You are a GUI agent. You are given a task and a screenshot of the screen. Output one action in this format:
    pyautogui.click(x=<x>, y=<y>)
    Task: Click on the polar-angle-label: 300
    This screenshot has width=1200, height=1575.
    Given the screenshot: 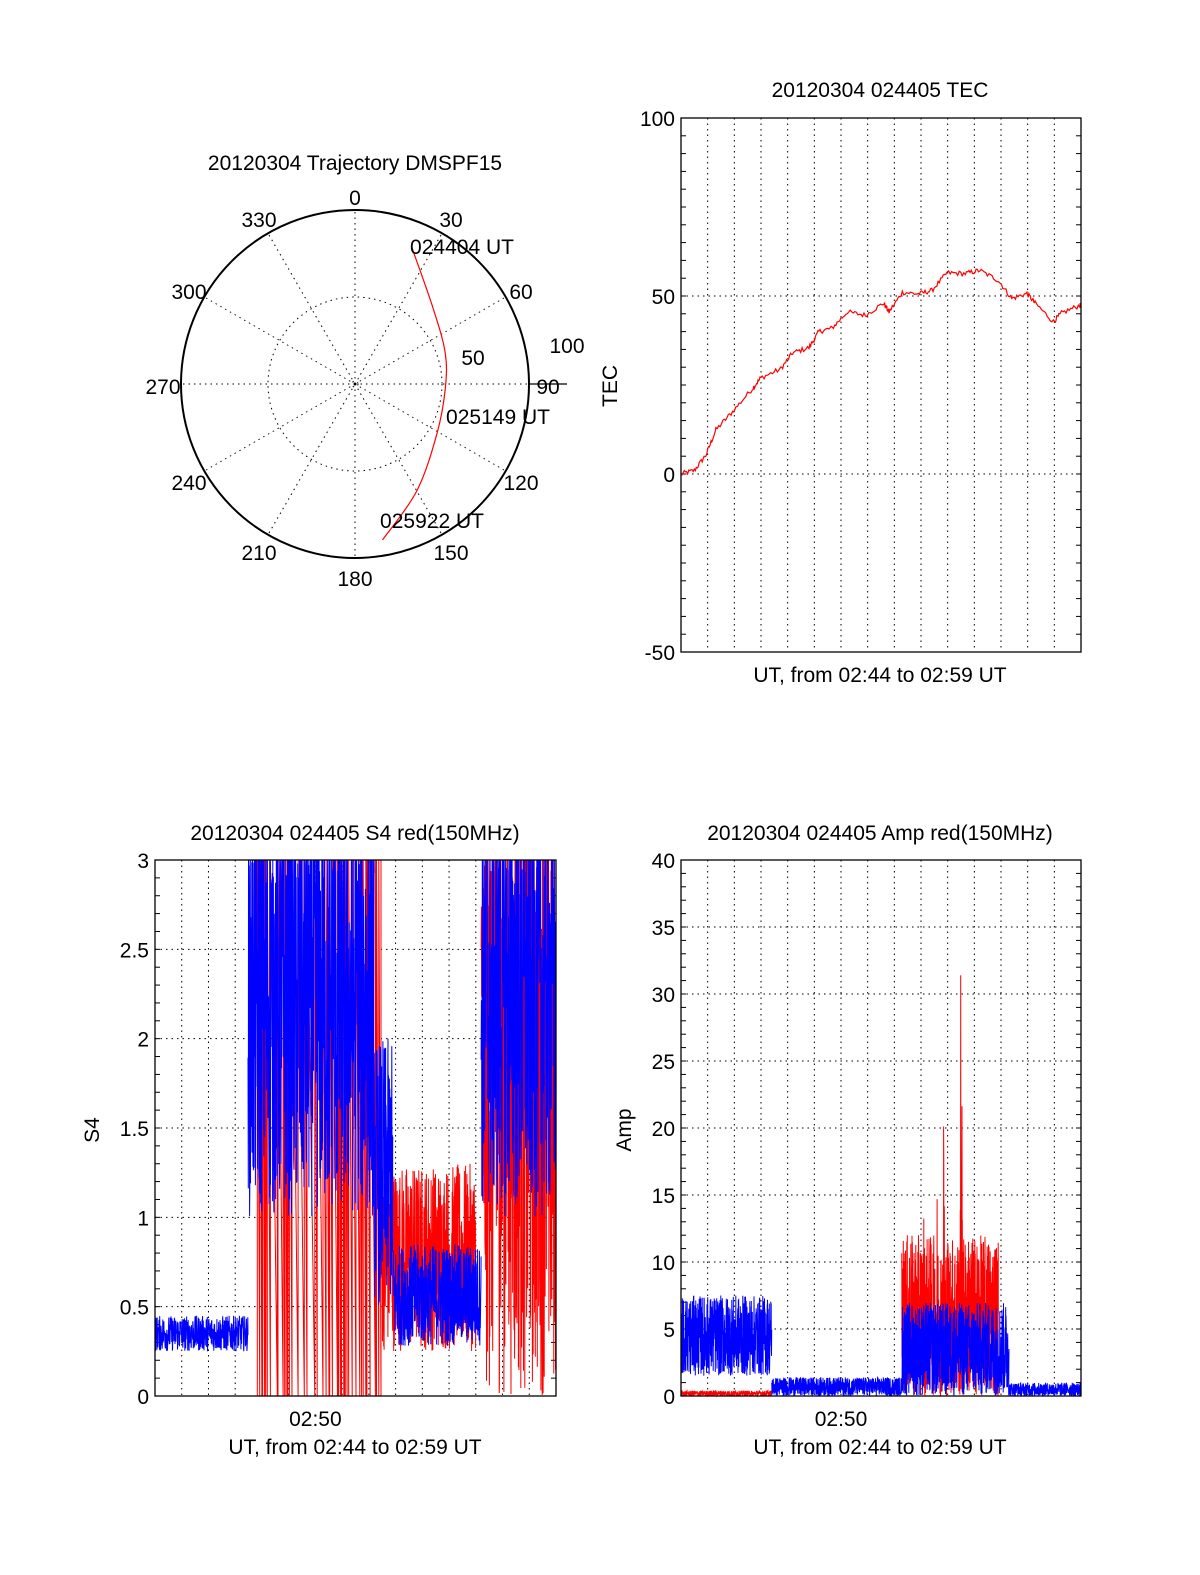 What is the action you would take?
    pyautogui.click(x=188, y=292)
    